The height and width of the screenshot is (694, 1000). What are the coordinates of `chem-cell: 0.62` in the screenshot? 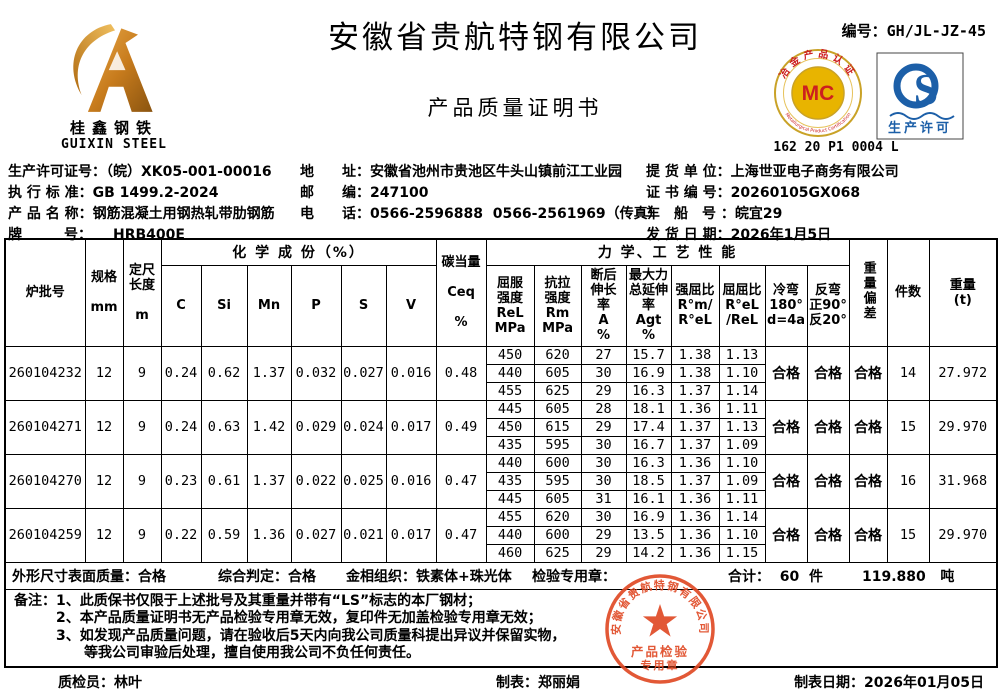 It's located at (224, 373).